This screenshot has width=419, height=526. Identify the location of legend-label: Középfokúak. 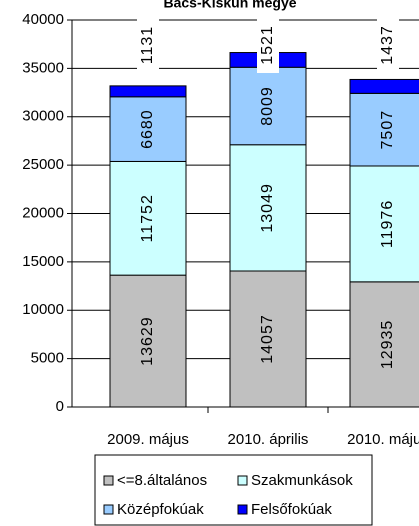
(160, 509).